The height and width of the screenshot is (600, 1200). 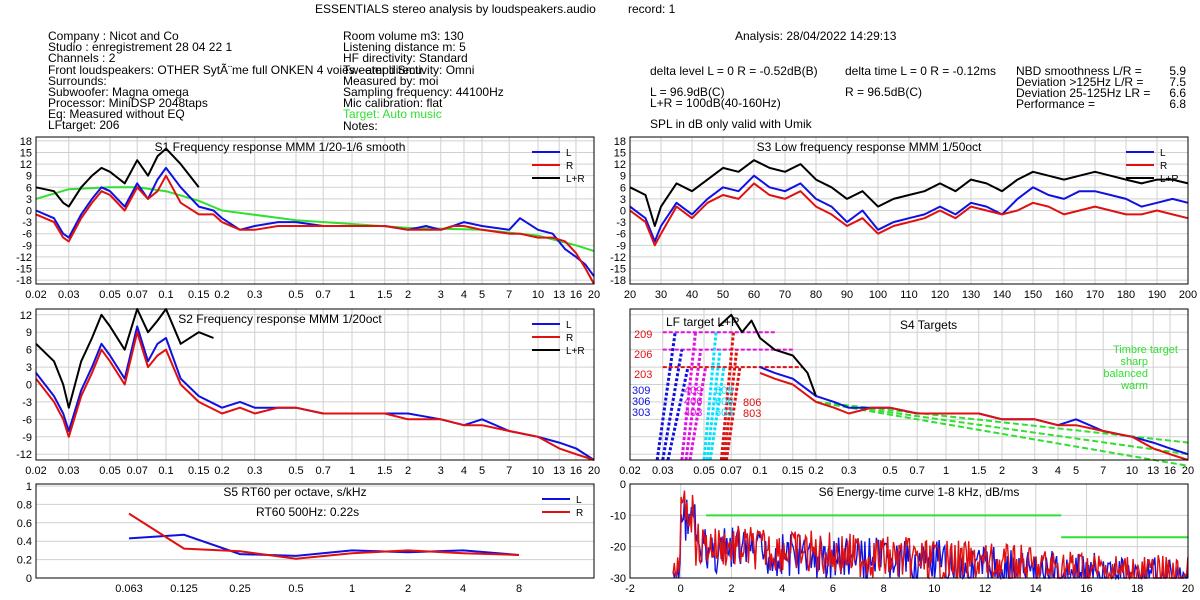 What do you see at coordinates (816, 36) in the screenshot?
I see `analysis-date: Analysis: 28/04/2022 14:29:13` at bounding box center [816, 36].